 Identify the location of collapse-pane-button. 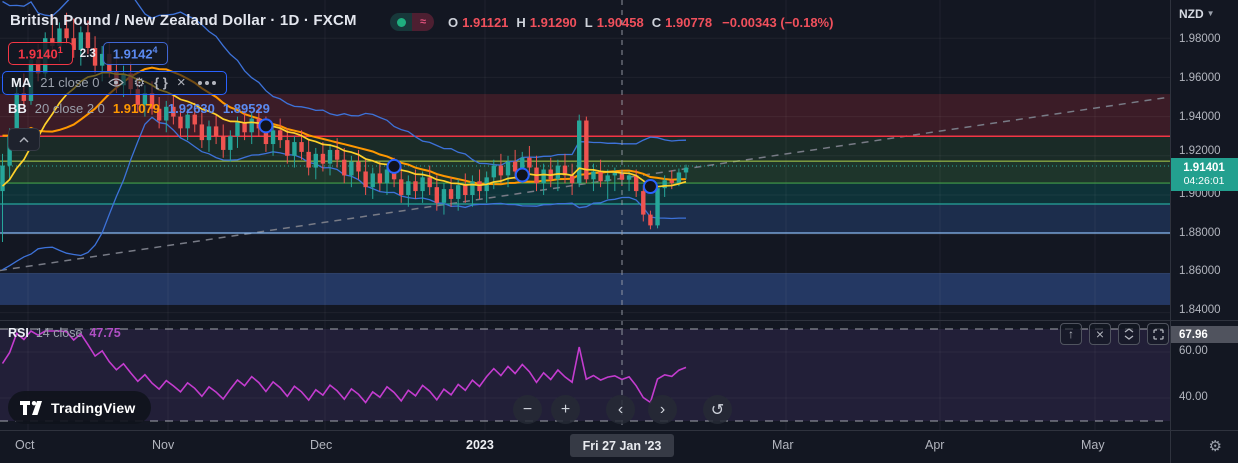
(1129, 334).